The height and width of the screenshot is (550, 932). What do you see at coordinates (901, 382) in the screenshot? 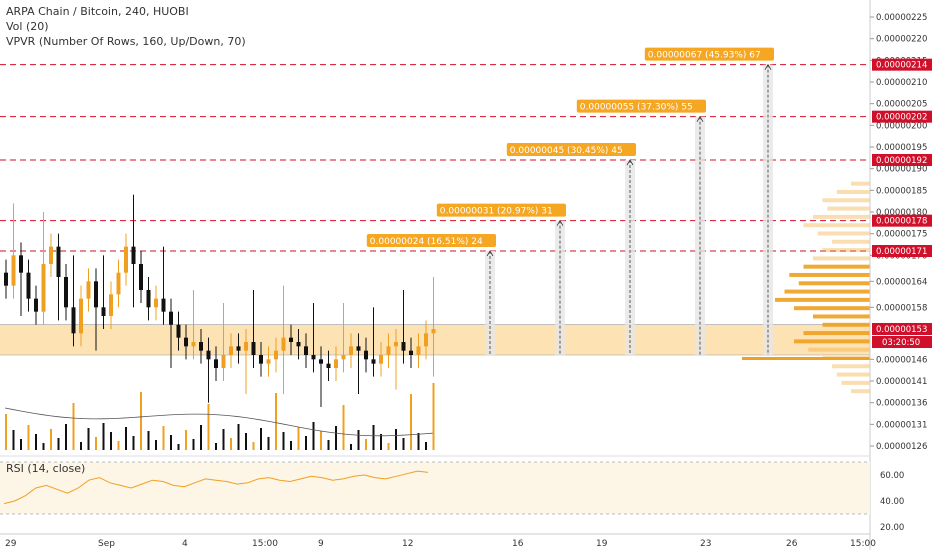
I see `price-tick-label: 0.00000141` at bounding box center [901, 382].